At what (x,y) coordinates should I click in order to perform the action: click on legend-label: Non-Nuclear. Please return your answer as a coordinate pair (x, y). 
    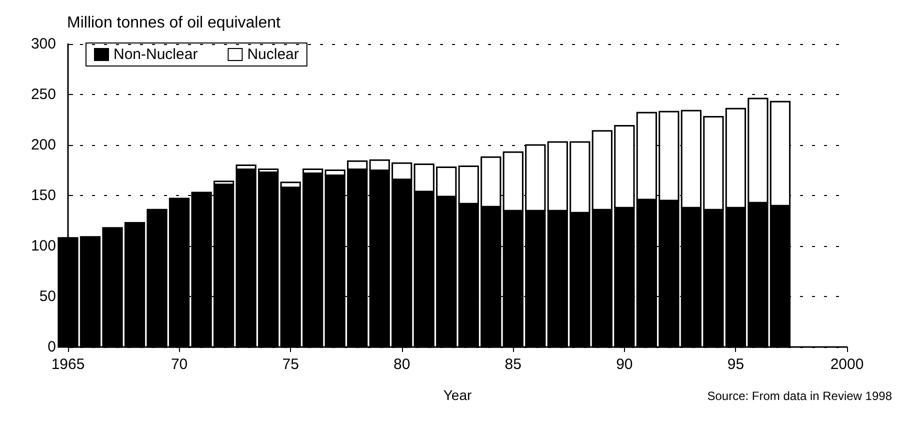
    Looking at the image, I should click on (156, 54).